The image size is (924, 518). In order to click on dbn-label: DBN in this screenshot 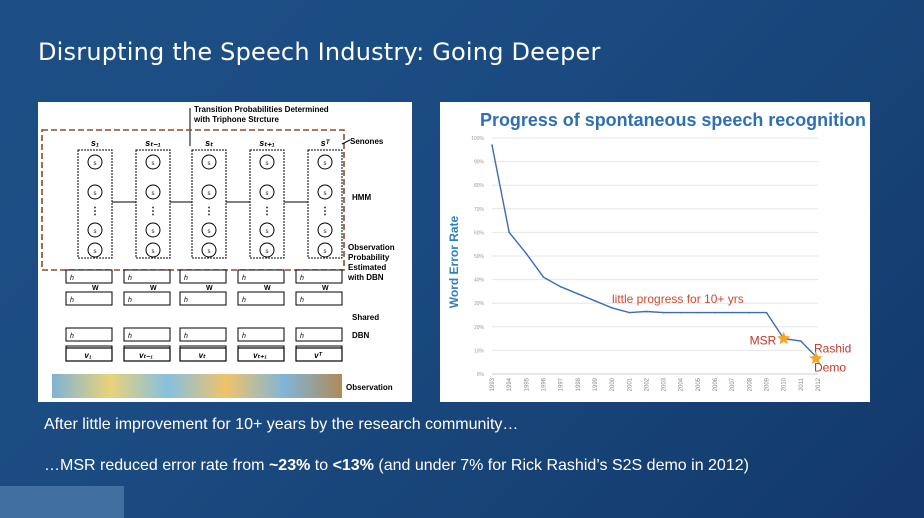, I will do `click(361, 335)`.